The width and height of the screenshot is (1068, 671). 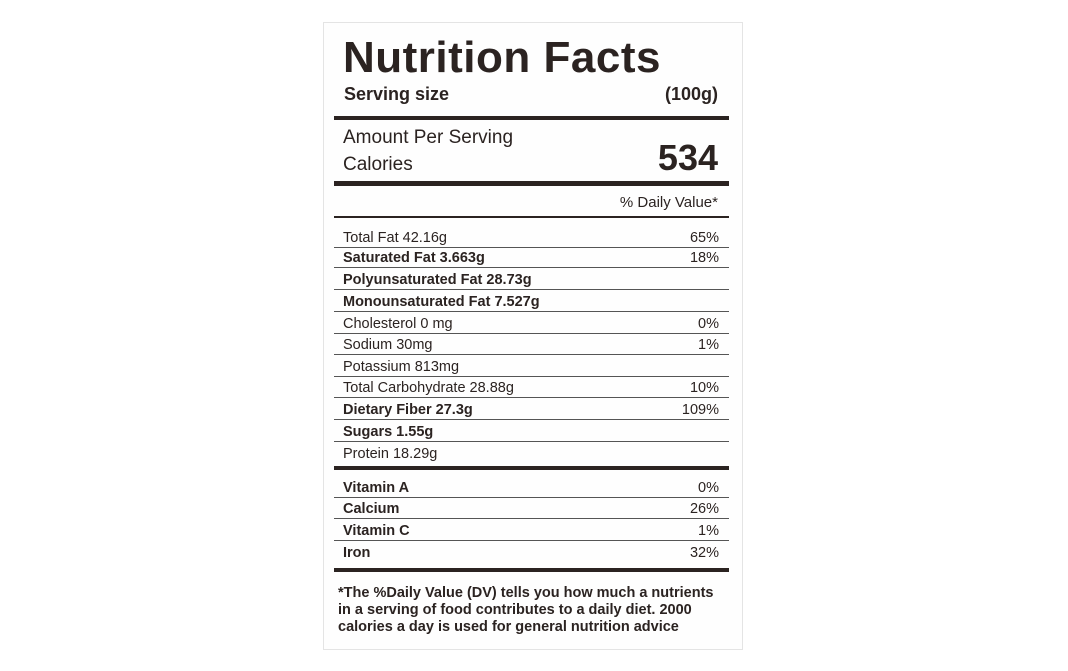 What do you see at coordinates (376, 531) in the screenshot?
I see `vitamin-name: Vitamin C` at bounding box center [376, 531].